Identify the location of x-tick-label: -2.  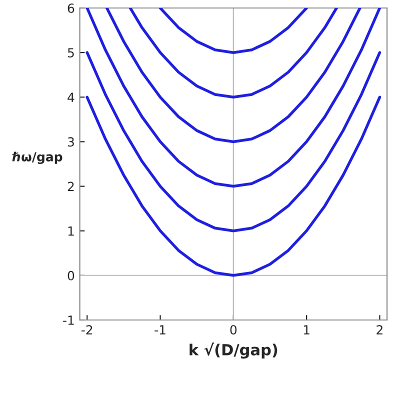
(86, 329).